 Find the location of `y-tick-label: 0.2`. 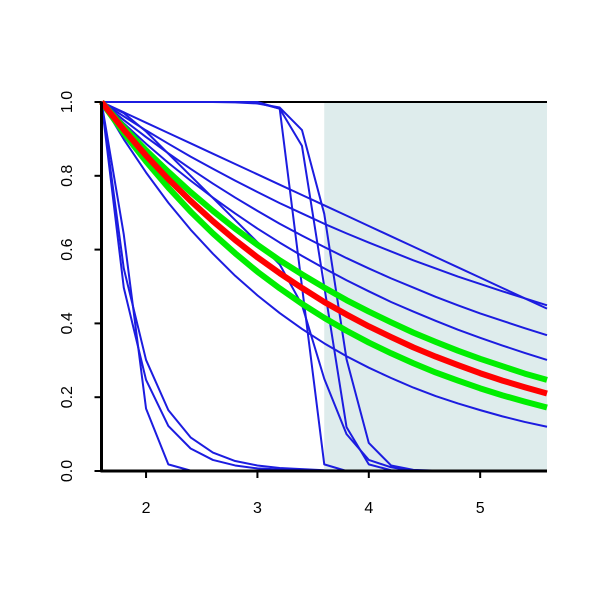

y-tick-label: 0.2 is located at coordinates (67, 397).